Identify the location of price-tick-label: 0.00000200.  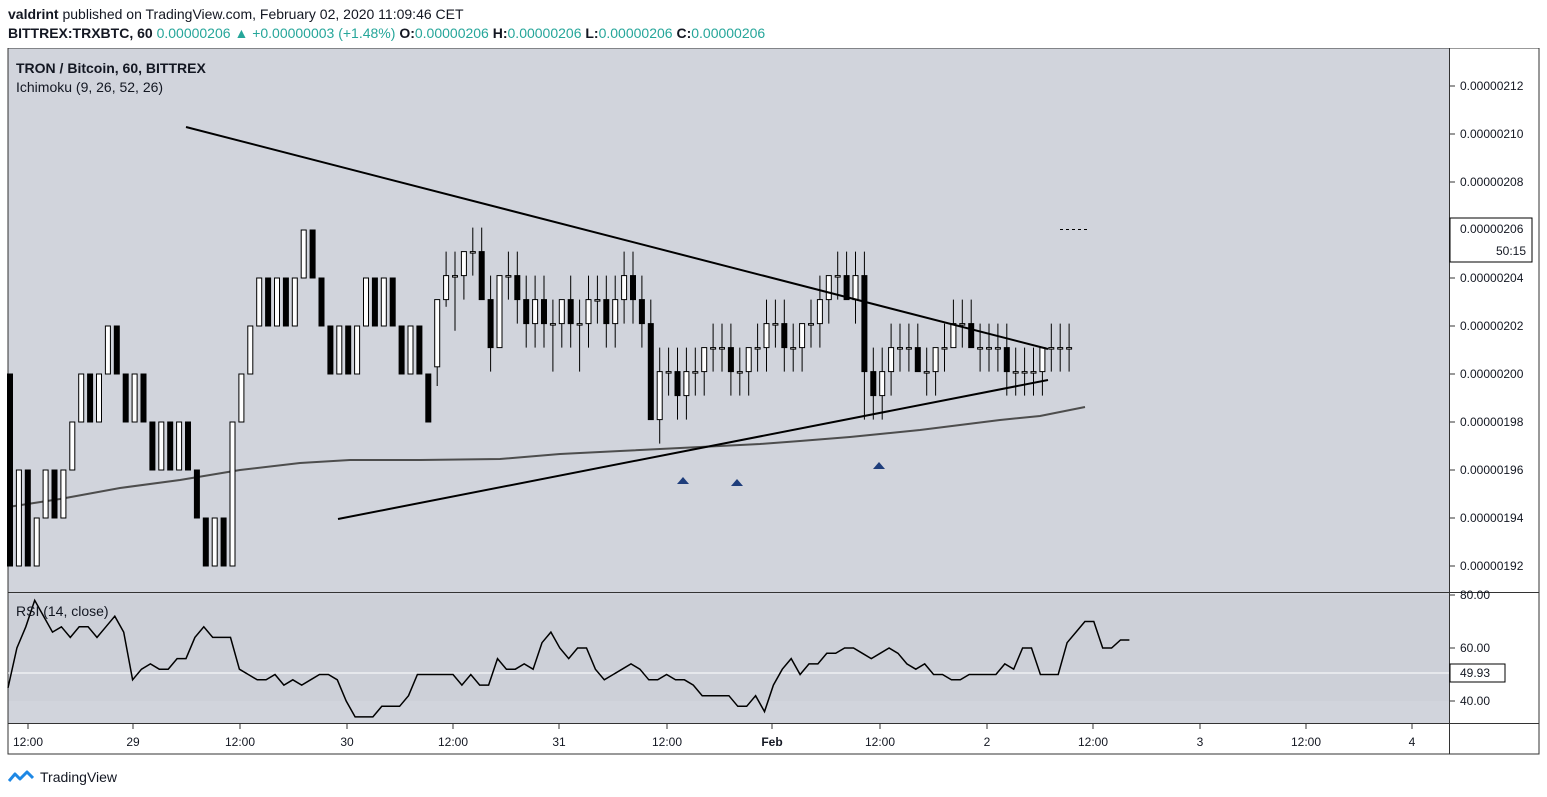
(1492, 374).